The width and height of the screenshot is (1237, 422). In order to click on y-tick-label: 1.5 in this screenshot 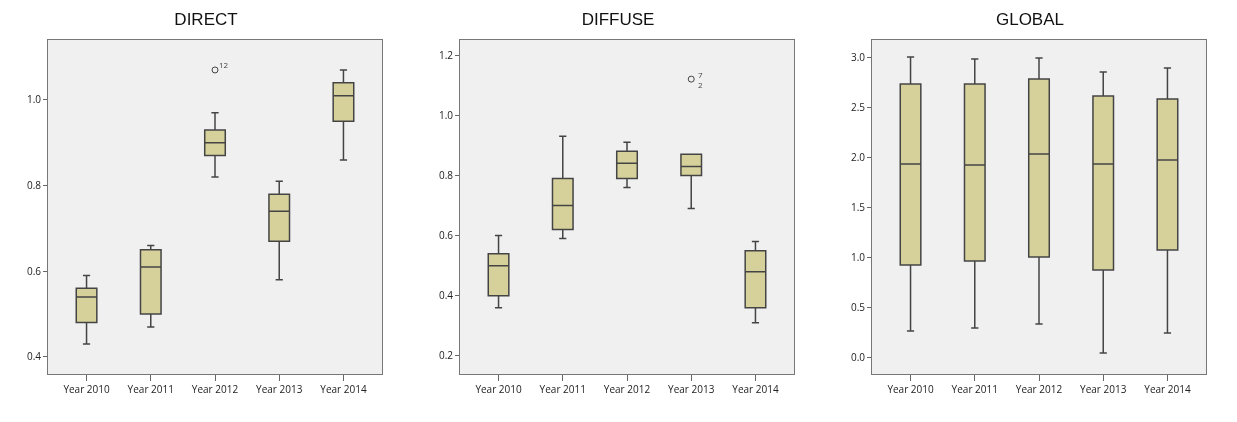, I will do `click(858, 206)`.